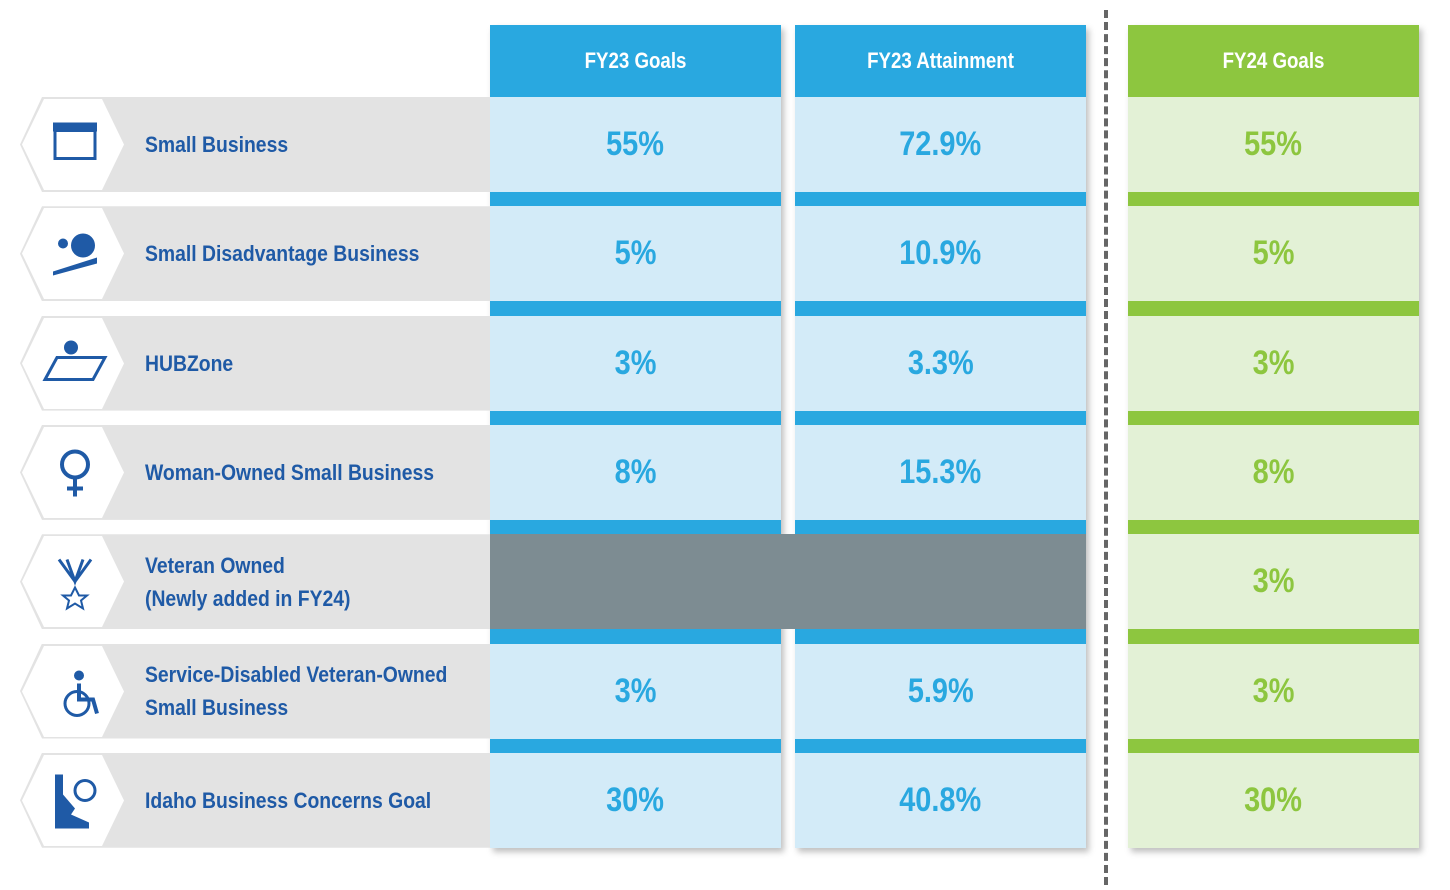 This screenshot has width=1450, height=890. I want to click on row-label: Veteran Owned (Newly added in FY24), so click(315, 581).